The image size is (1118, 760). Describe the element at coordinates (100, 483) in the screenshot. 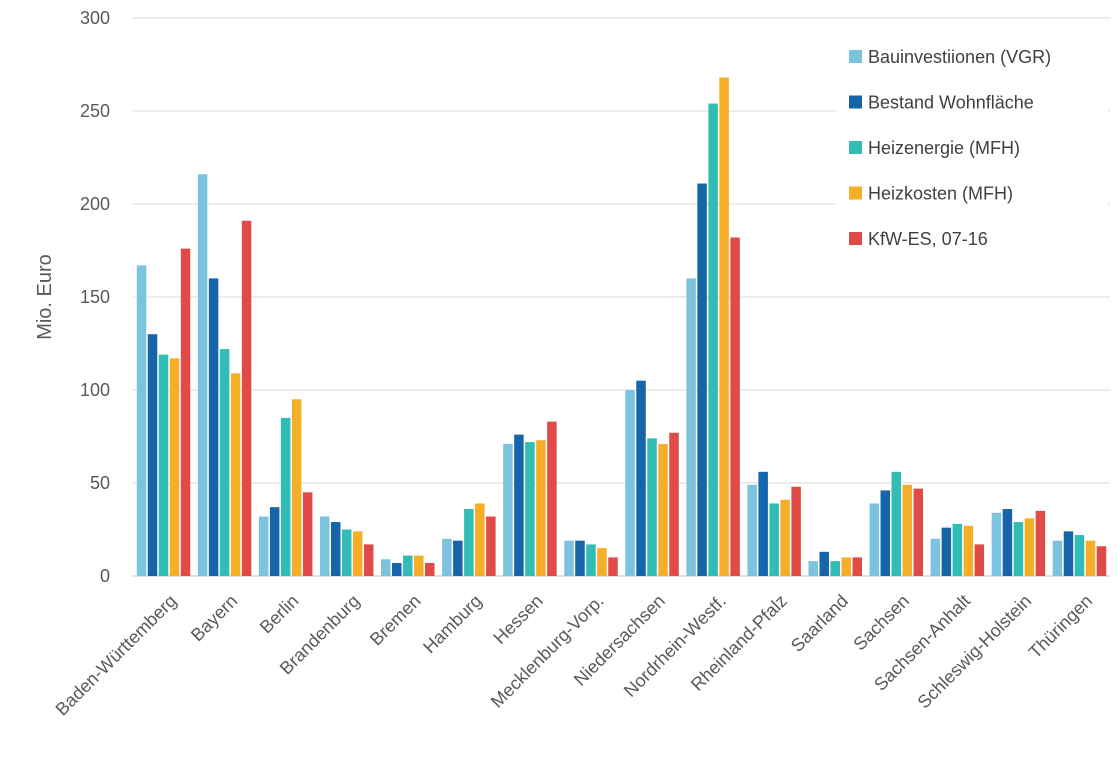

I see `y-tick-label: 50` at that location.